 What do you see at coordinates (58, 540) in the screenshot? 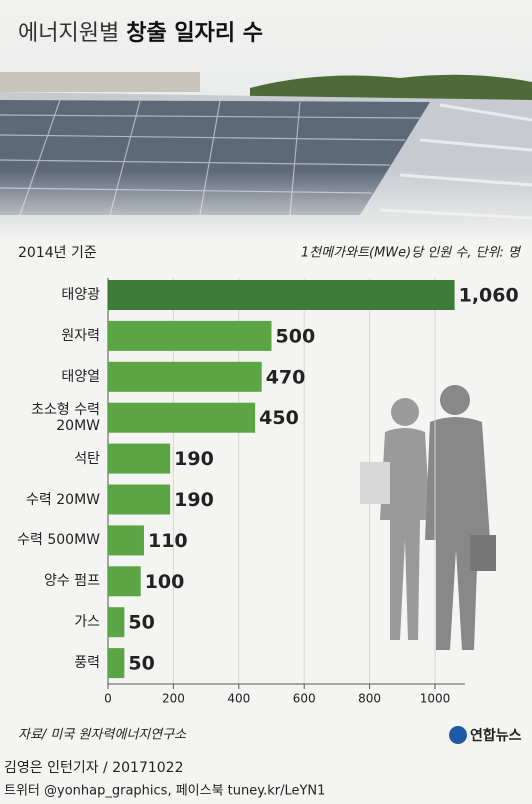
I see `category-label: 수력 500MW` at bounding box center [58, 540].